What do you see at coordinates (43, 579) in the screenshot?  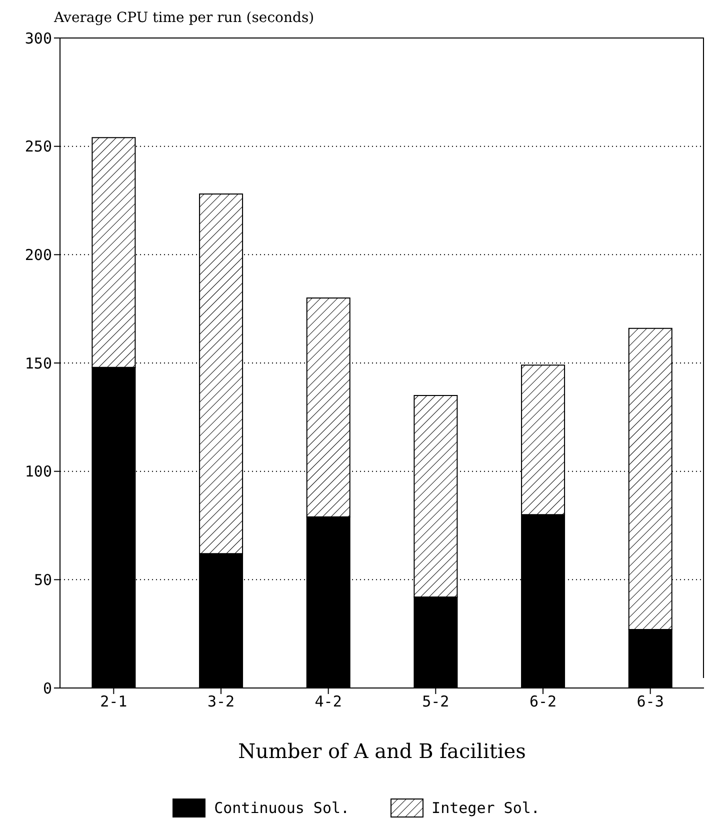 I see `y-tick-label: 50` at bounding box center [43, 579].